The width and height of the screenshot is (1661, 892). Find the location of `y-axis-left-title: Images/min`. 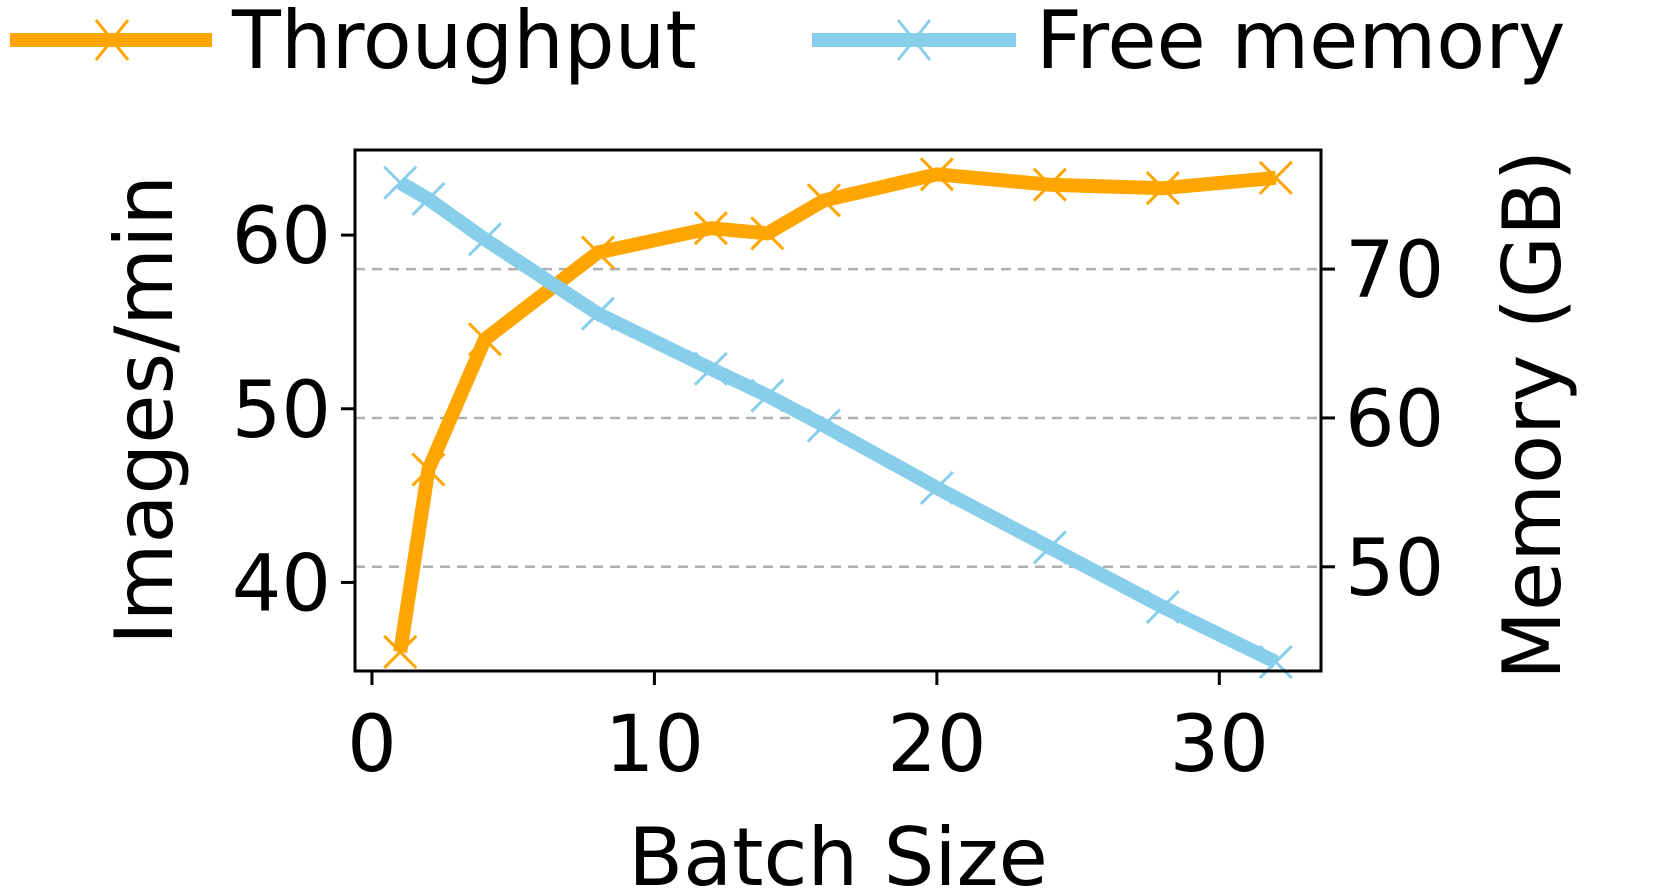

y-axis-left-title: Images/min is located at coordinates (144, 410).